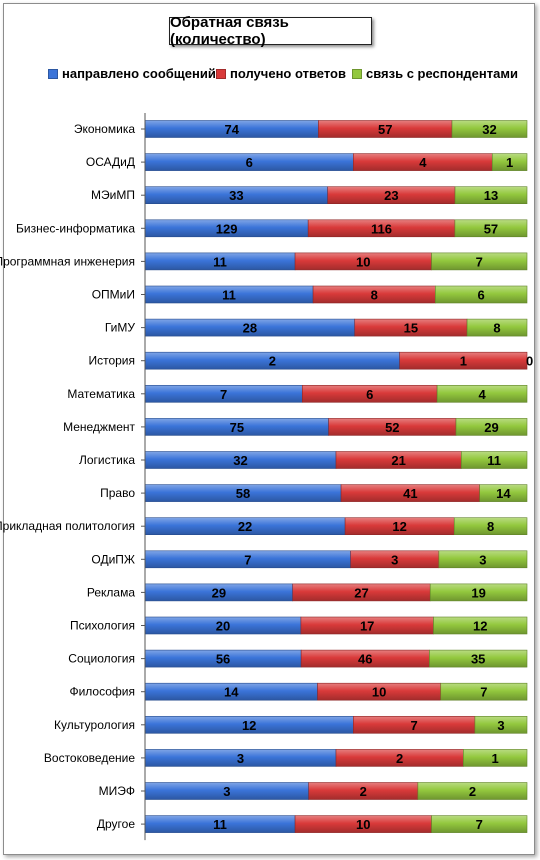 This screenshot has width=540, height=860. Describe the element at coordinates (398, 460) in the screenshot. I see `data-label-received: 21` at that location.